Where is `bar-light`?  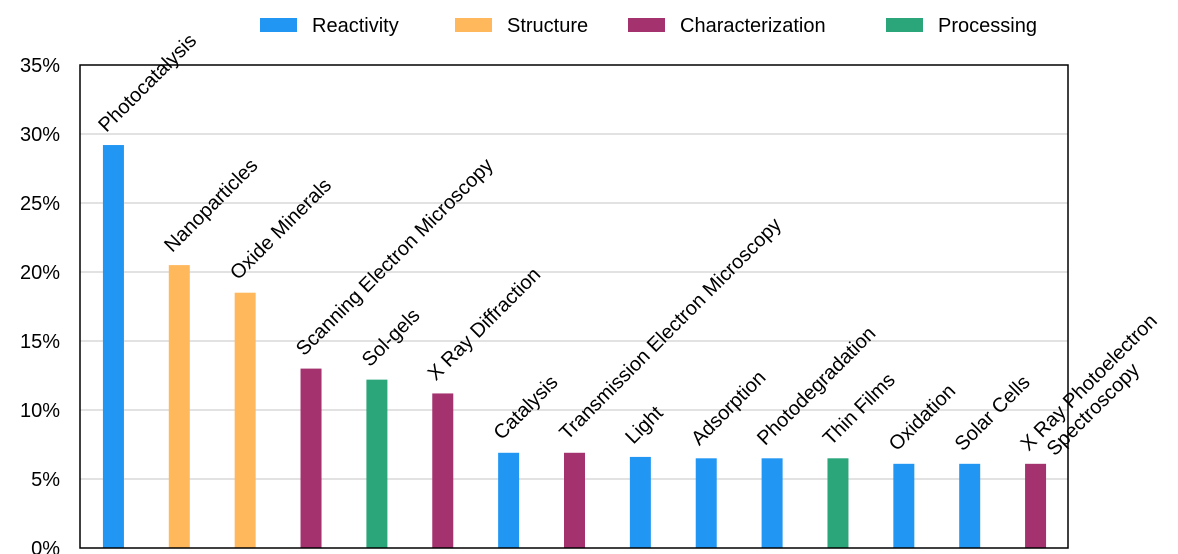 bar-light is located at coordinates (640, 502).